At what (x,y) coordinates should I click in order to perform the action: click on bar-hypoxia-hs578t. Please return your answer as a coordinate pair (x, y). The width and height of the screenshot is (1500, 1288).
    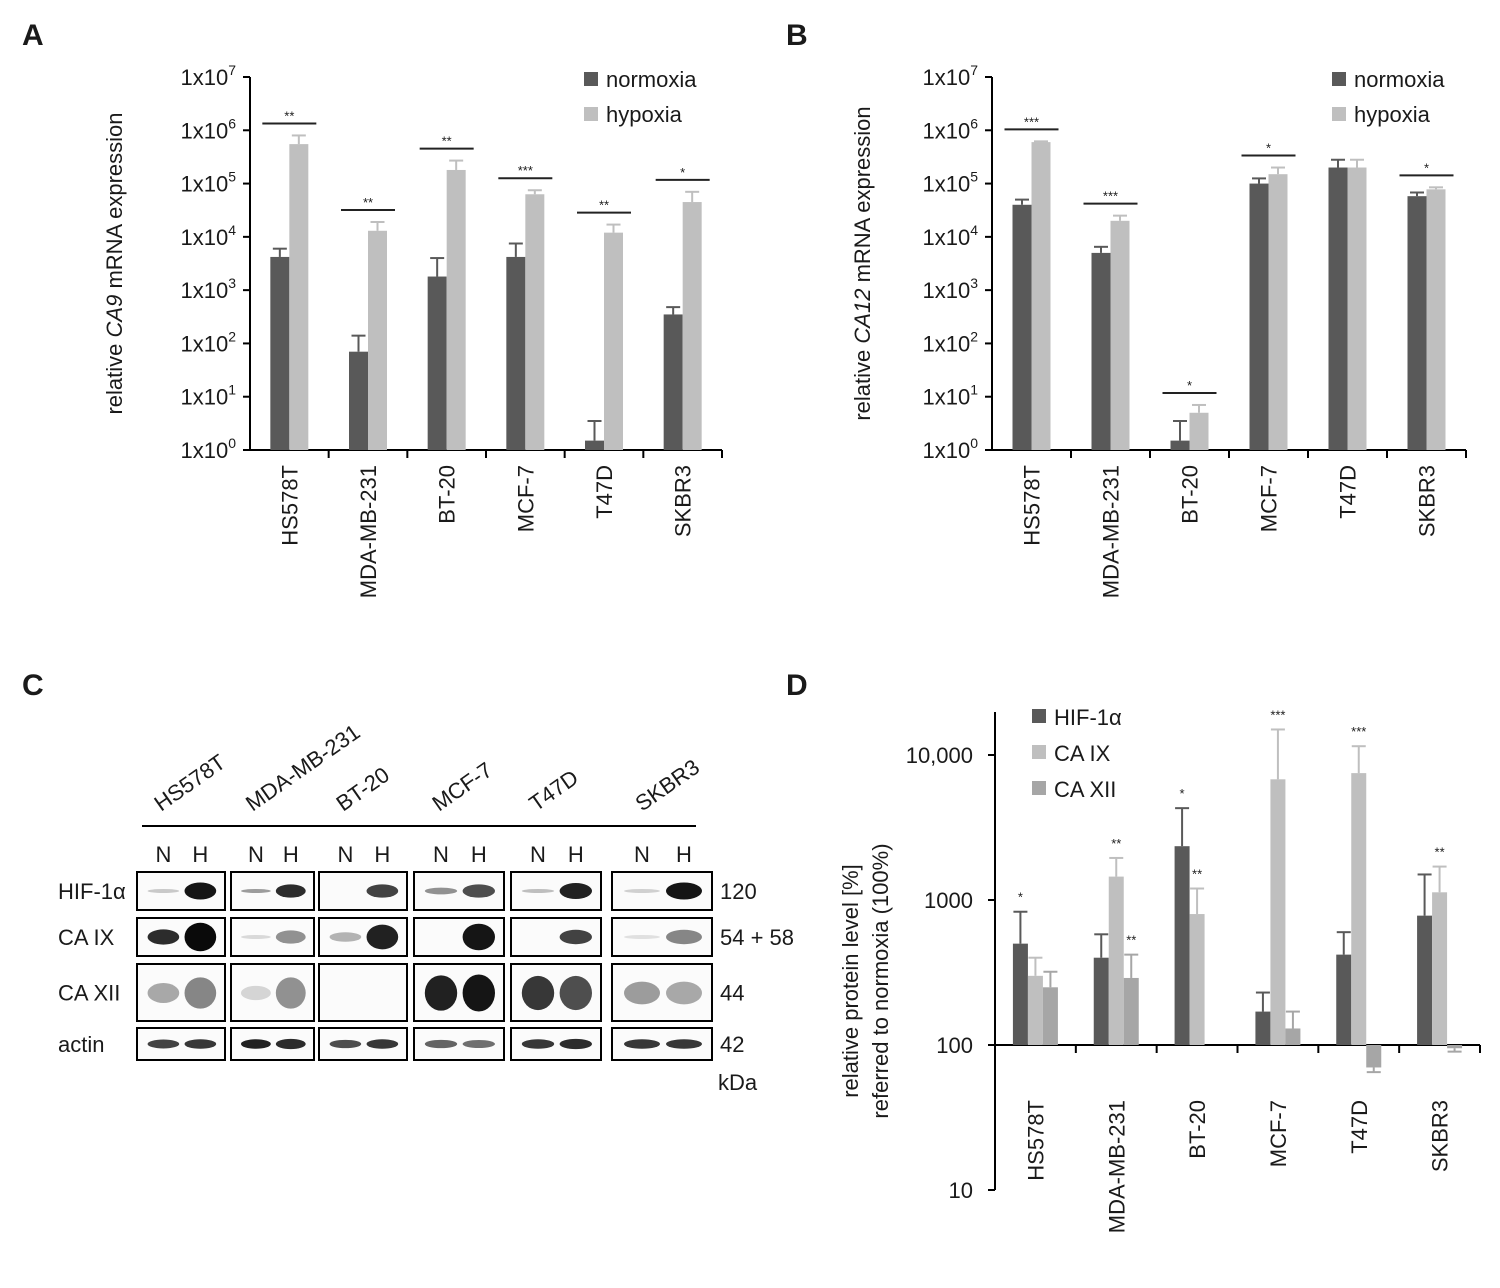
    Looking at the image, I should click on (1041, 296).